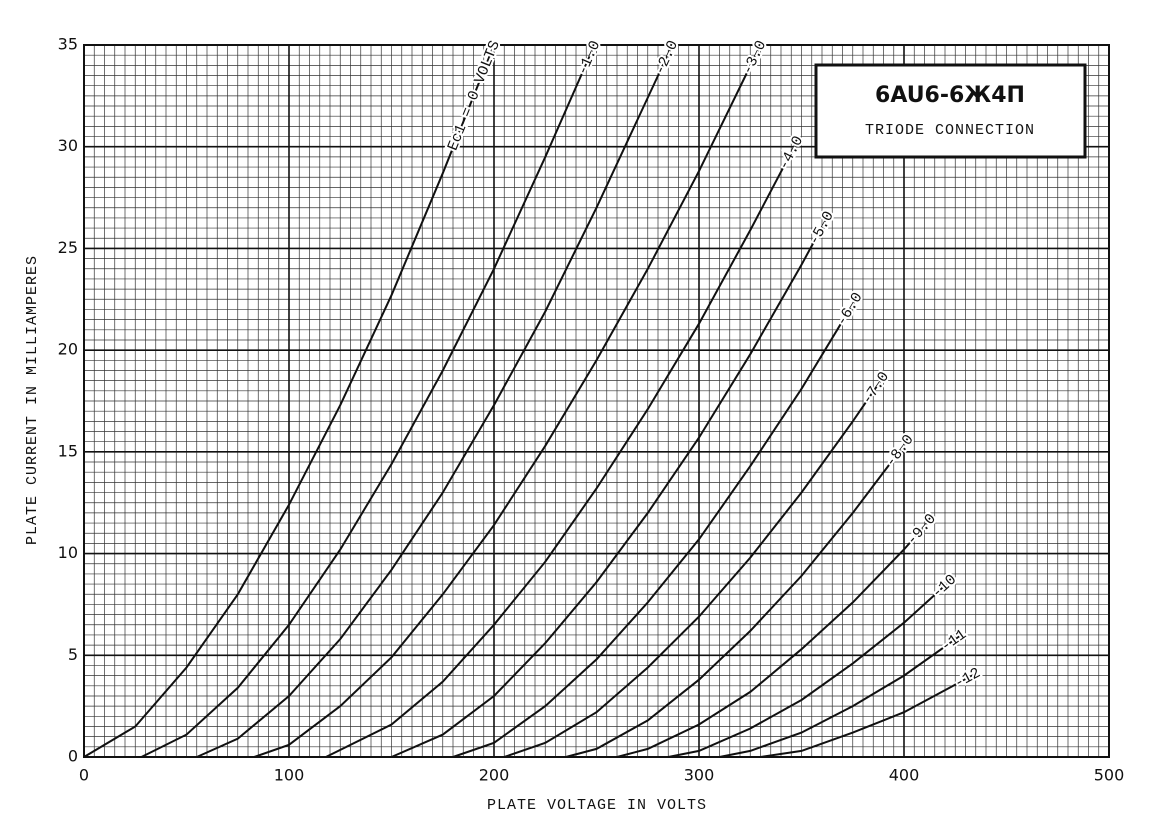 The image size is (1152, 833). What do you see at coordinates (950, 95) in the screenshot?
I see `chart-title: 6AU6-6Ж4П` at bounding box center [950, 95].